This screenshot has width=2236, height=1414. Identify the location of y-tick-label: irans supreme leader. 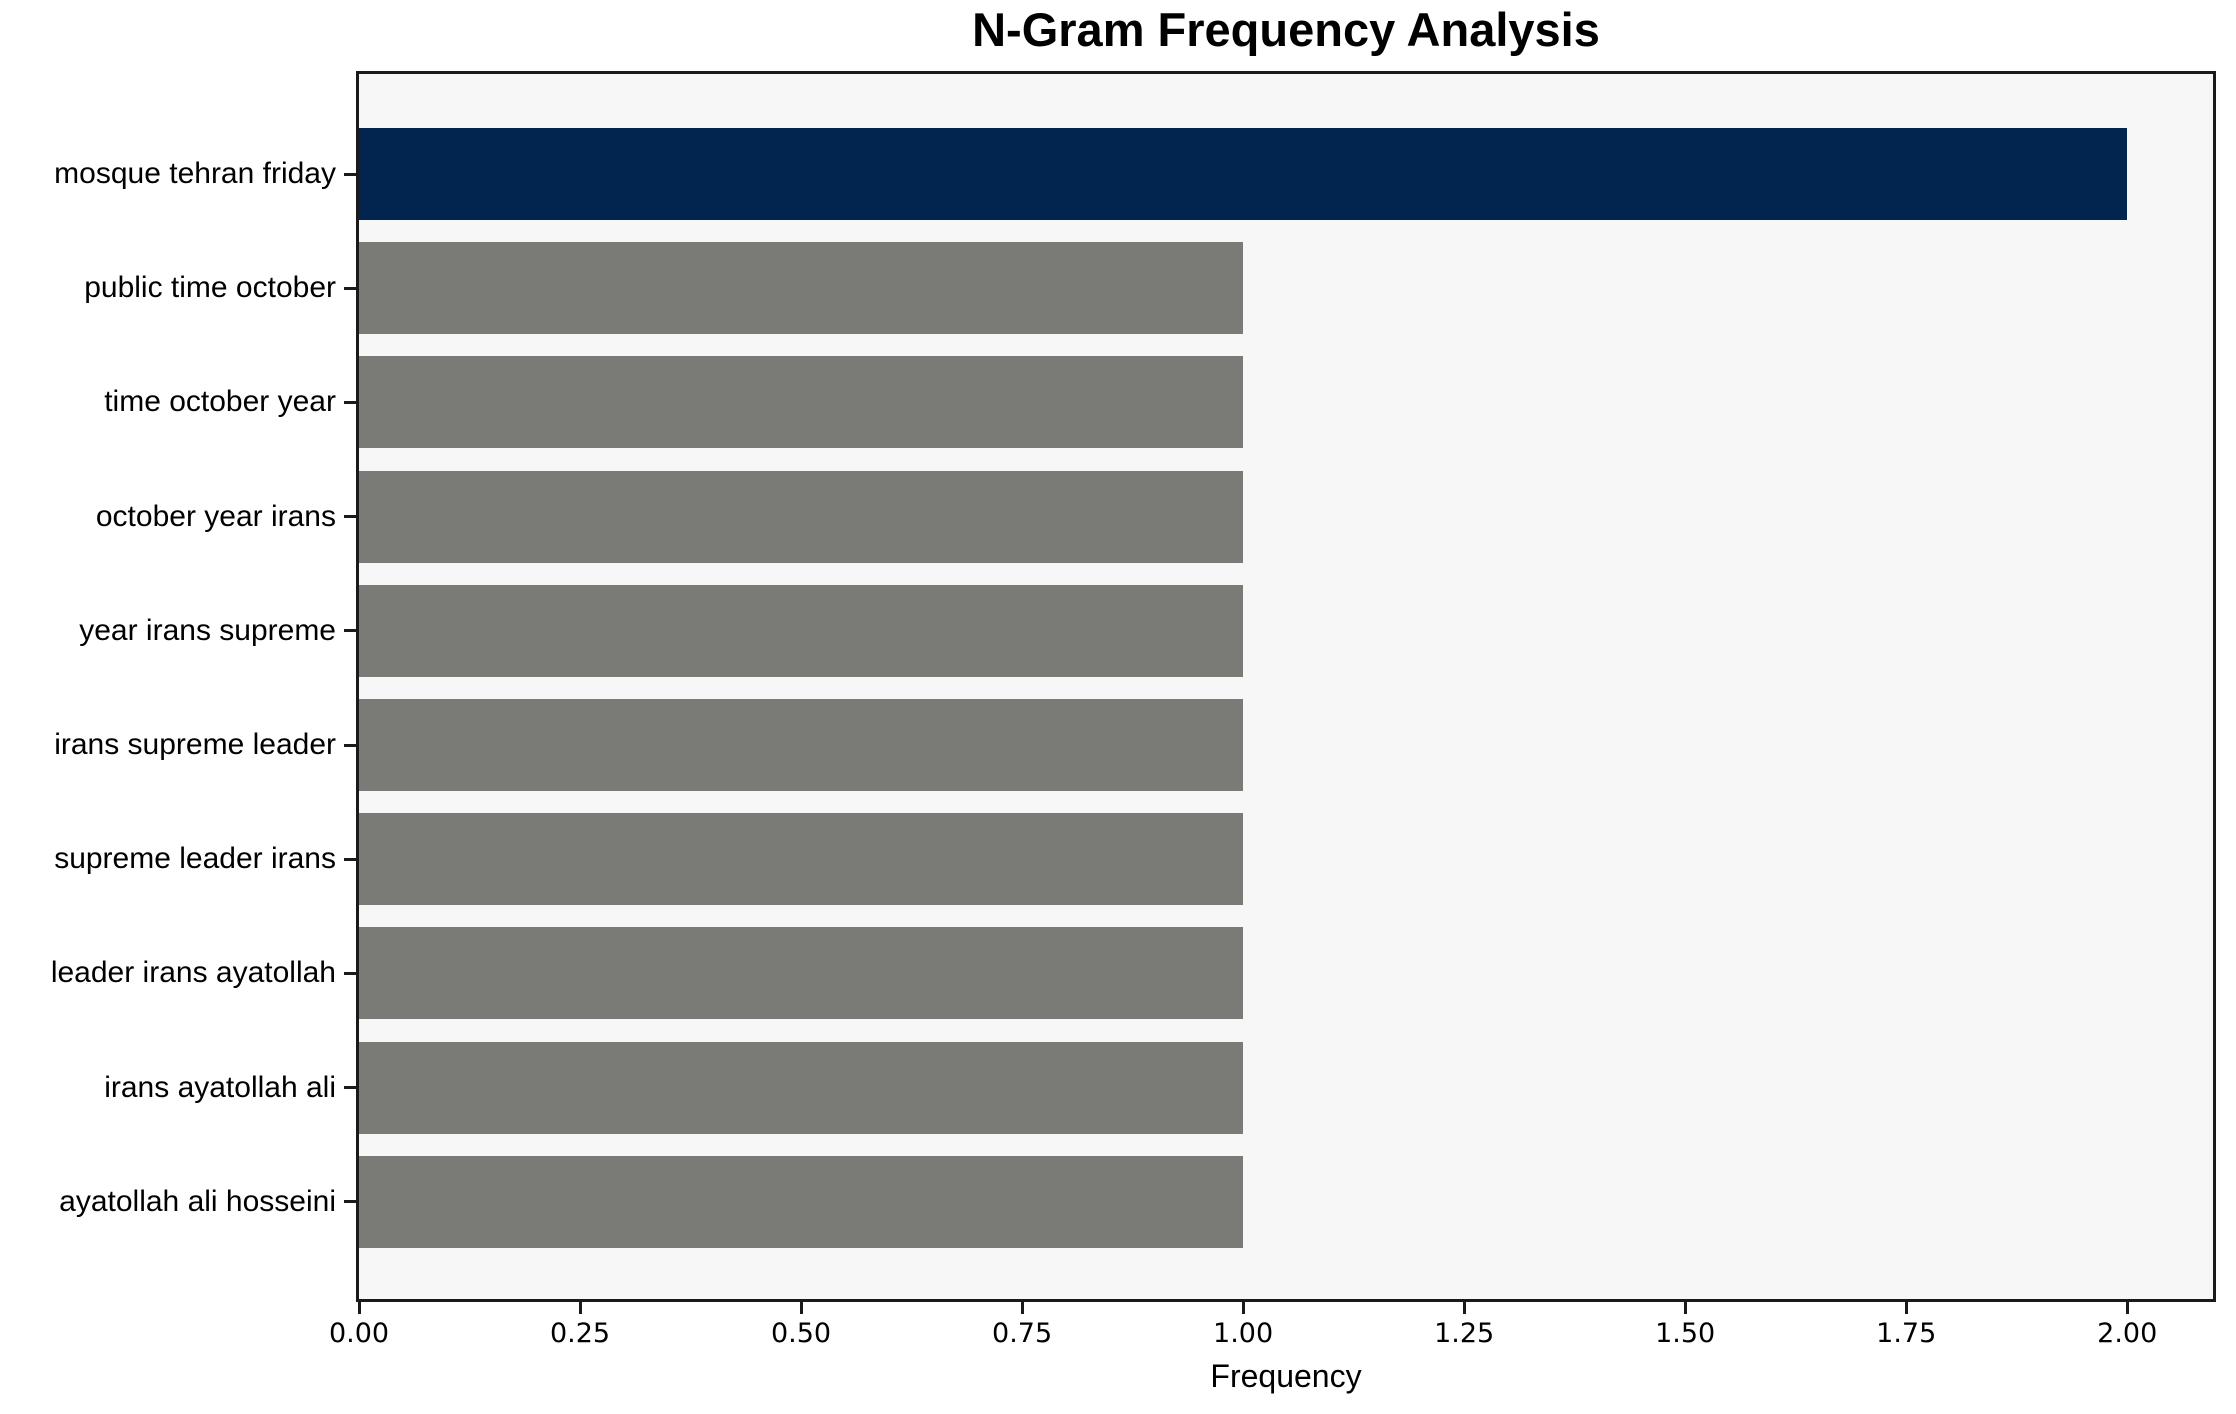
(195, 744).